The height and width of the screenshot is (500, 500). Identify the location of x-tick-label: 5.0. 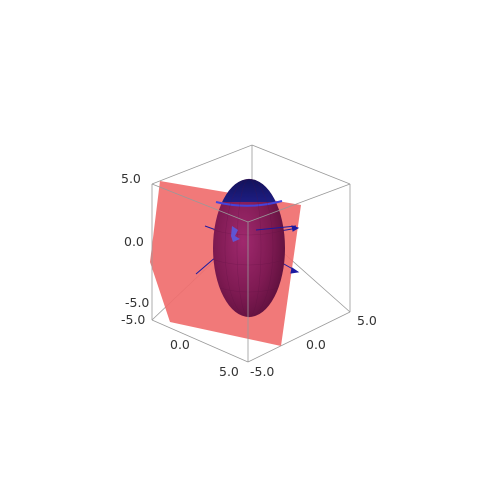
(229, 371).